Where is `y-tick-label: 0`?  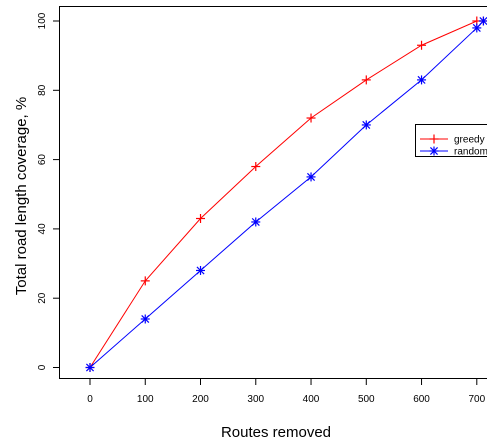
y-tick-label: 0 is located at coordinates (42, 367).